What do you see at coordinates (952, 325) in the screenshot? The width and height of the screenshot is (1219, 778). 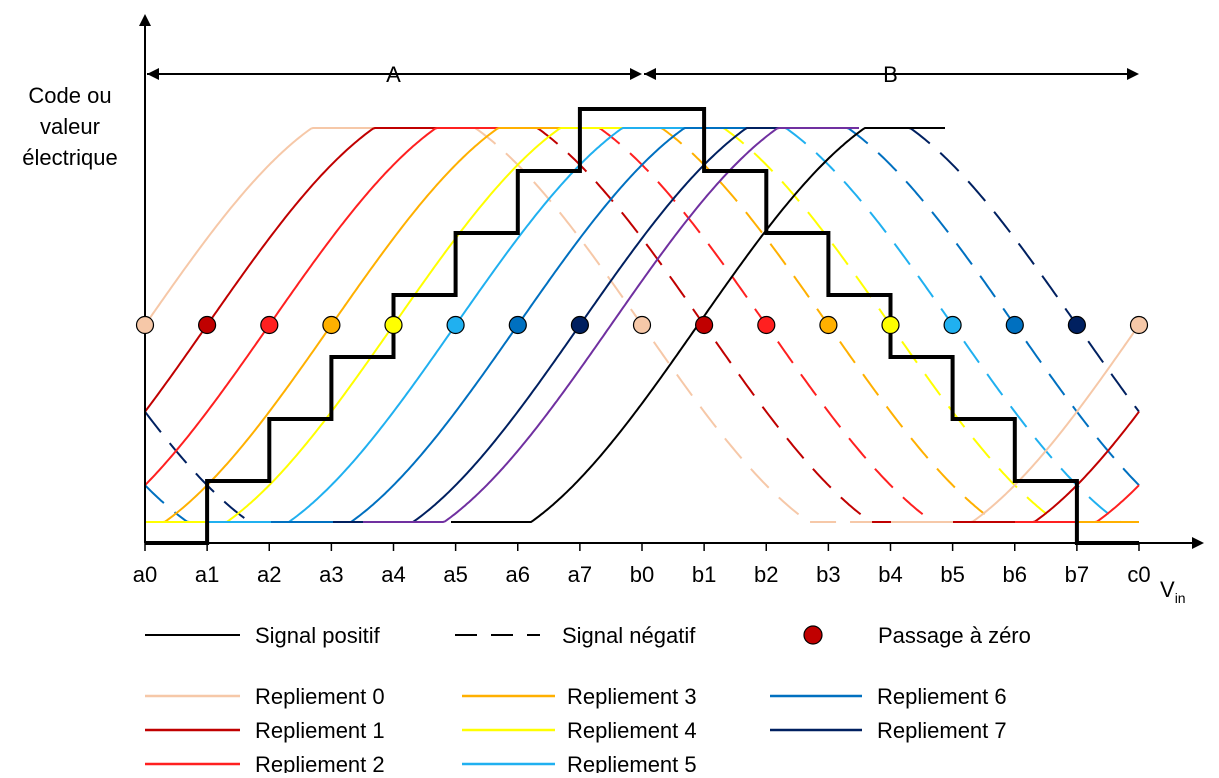 I see `zero-crossing-b5` at bounding box center [952, 325].